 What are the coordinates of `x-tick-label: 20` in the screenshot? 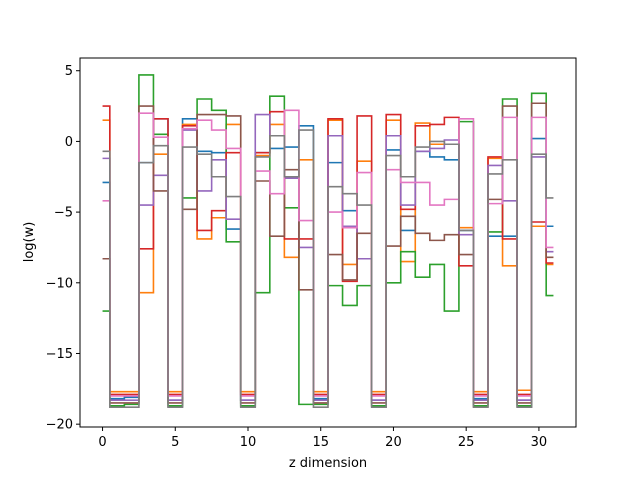 It's located at (393, 442).